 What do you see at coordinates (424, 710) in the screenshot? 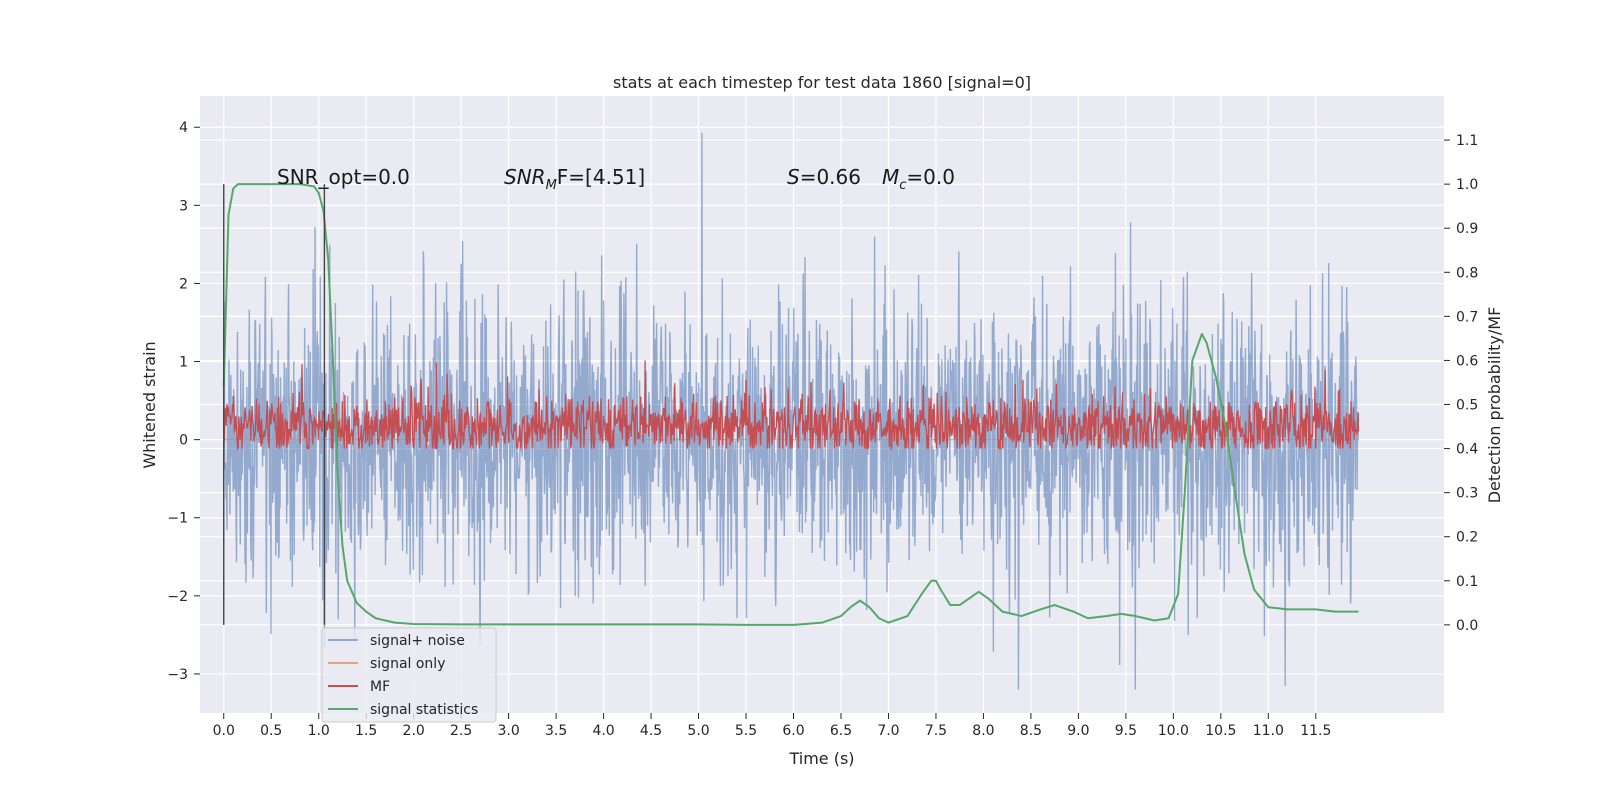
I see `legend-label-signal-statistics: signal statistics` at bounding box center [424, 710].